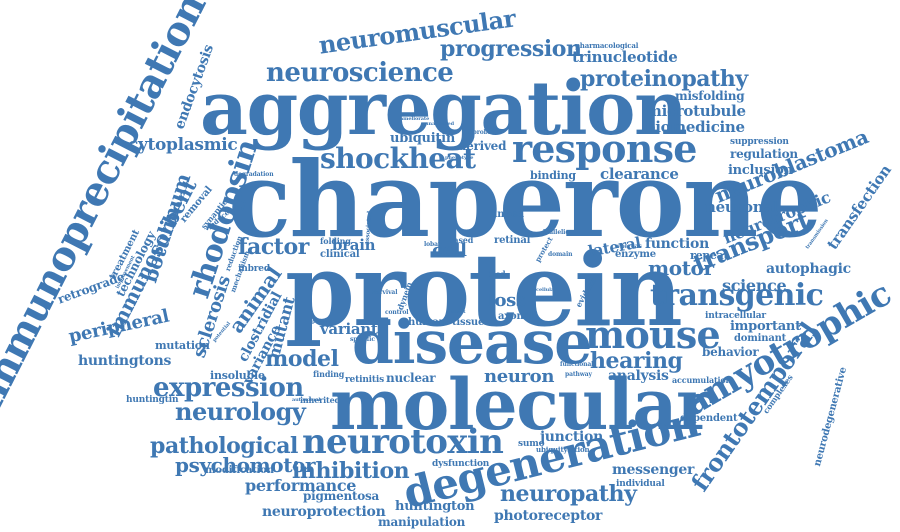 This screenshot has width=900, height=532. I want to click on word-messenger: messenger, so click(653, 470).